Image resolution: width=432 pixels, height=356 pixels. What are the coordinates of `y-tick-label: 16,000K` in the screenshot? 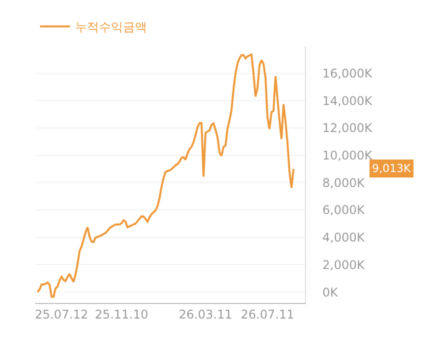 It's located at (348, 73).